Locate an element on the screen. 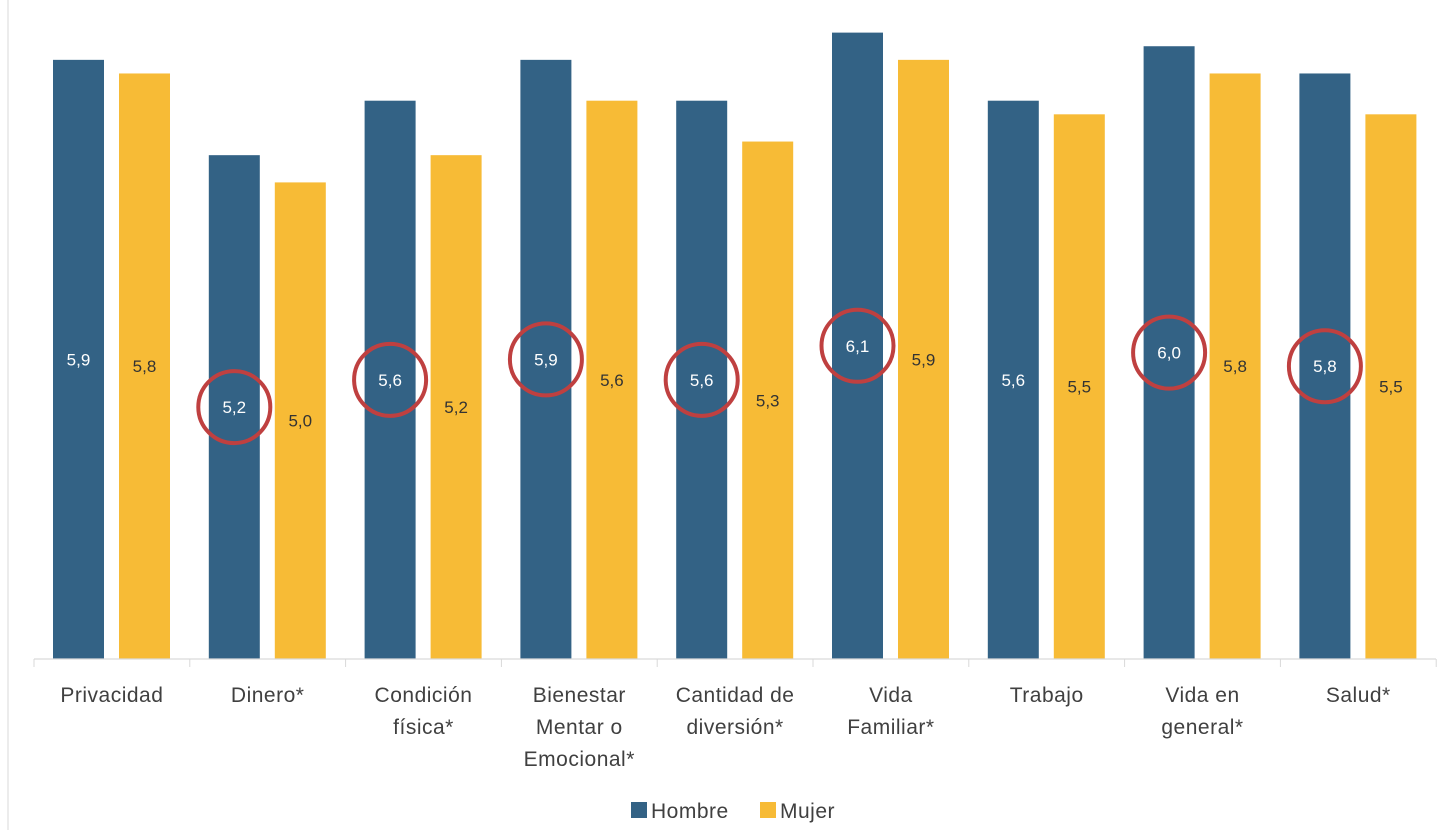 The height and width of the screenshot is (833, 1453). data-label-hombre: 5,8 is located at coordinates (1325, 366).